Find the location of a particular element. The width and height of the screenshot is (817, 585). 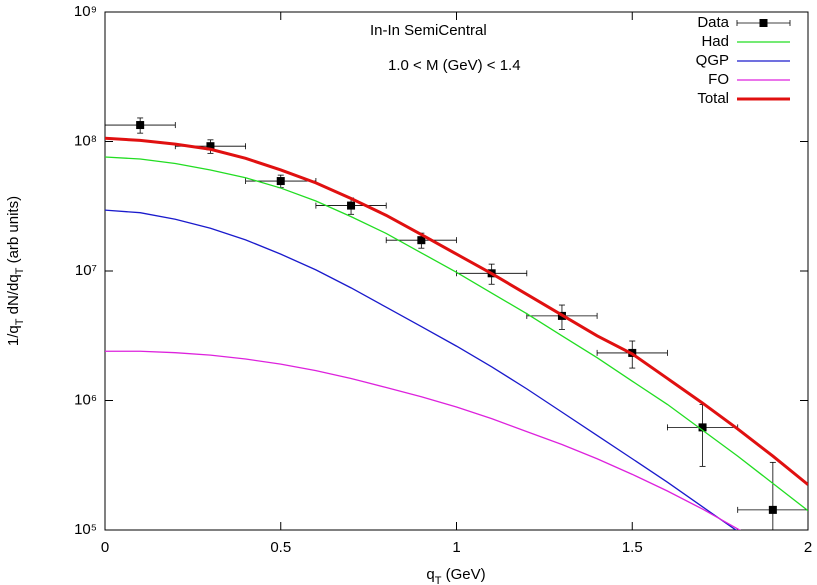

y-axis-label: 1/qT dN/dqT (arb units) is located at coordinates (15, 271).